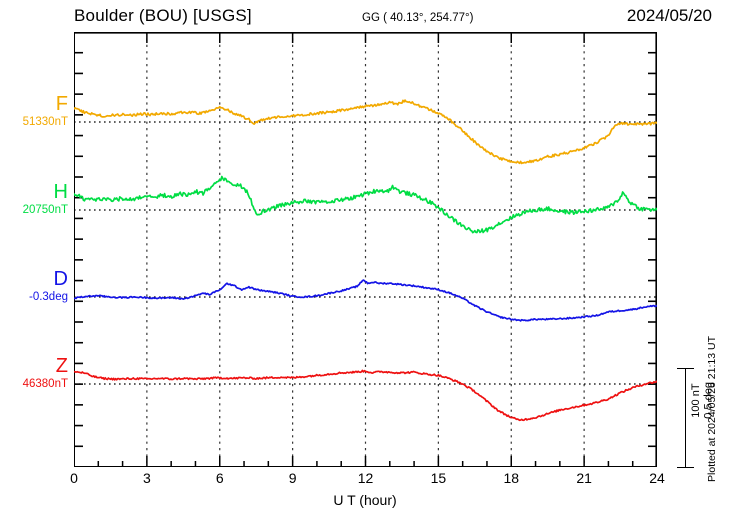 Image resolution: width=730 pixels, height=520 pixels. I want to click on x-tick-label-21: 21, so click(584, 478).